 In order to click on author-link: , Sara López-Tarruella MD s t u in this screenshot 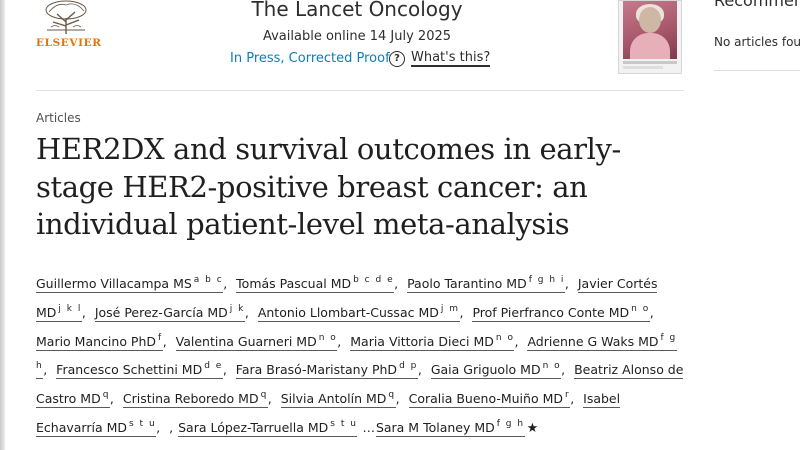, I will do `click(263, 427)`.